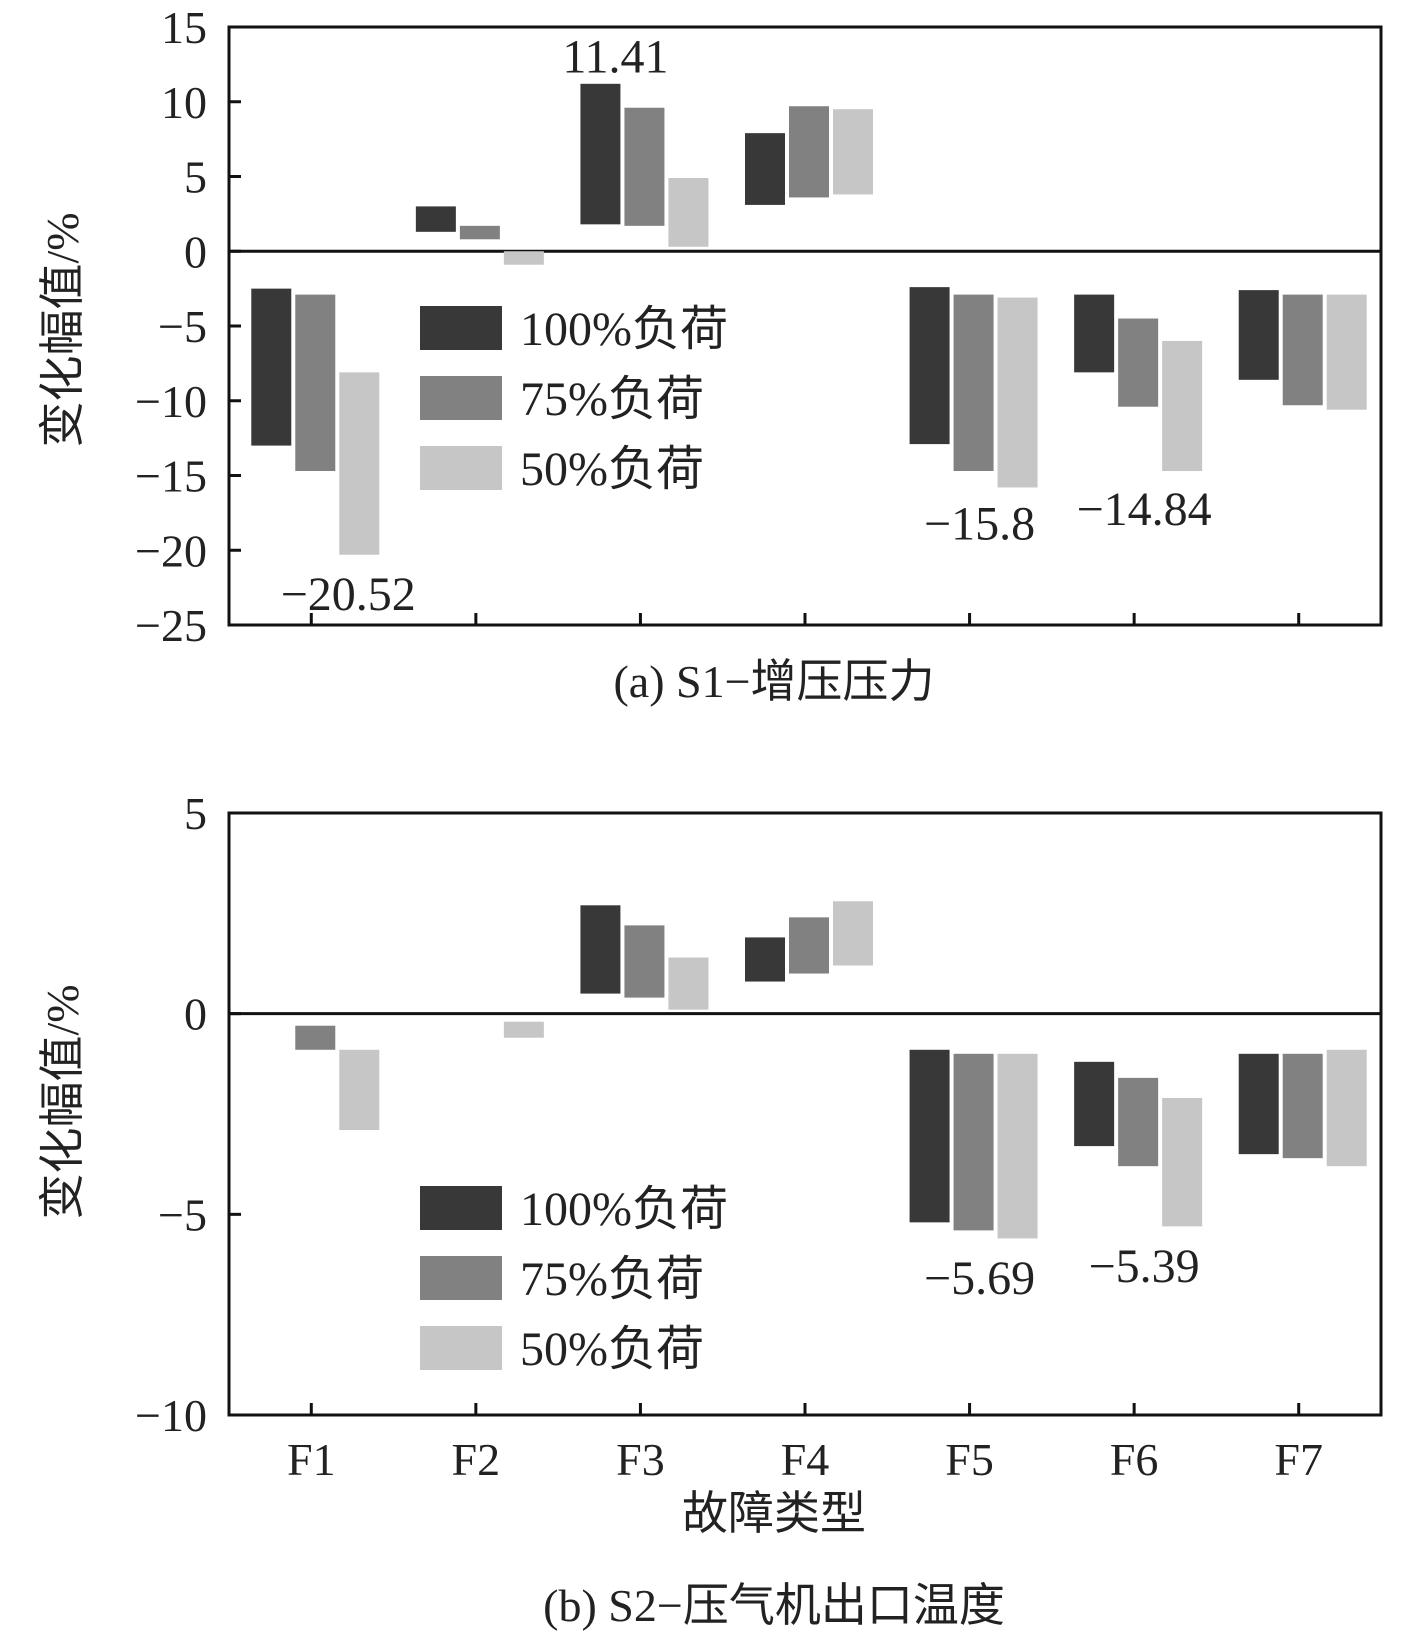 This screenshot has width=1417, height=1649. Describe the element at coordinates (805, 1459) in the screenshot. I see `x-tick-label: F4` at that location.